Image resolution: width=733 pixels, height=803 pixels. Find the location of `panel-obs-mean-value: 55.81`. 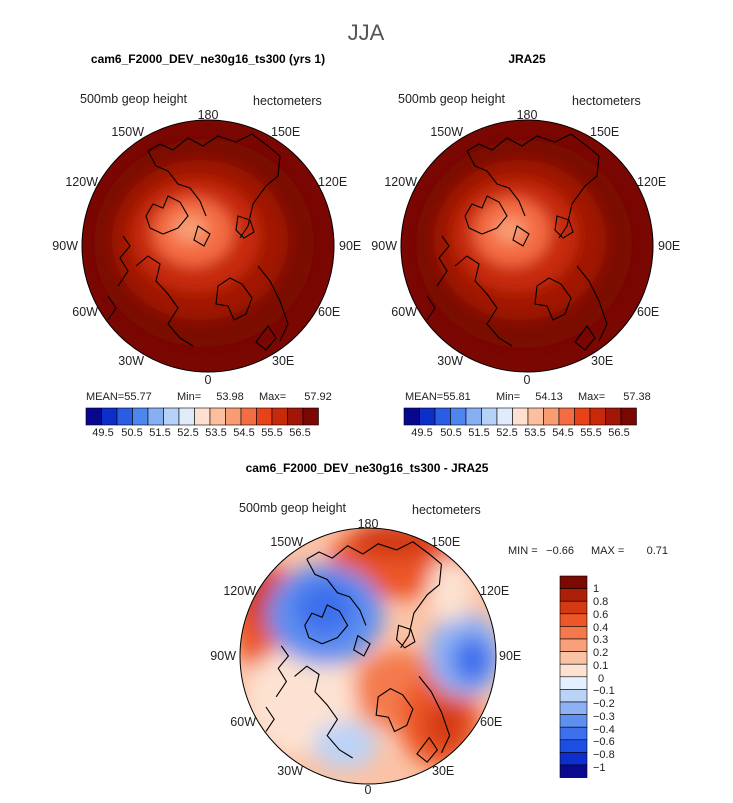

panel-obs-mean-value: 55.81 is located at coordinates (457, 397).